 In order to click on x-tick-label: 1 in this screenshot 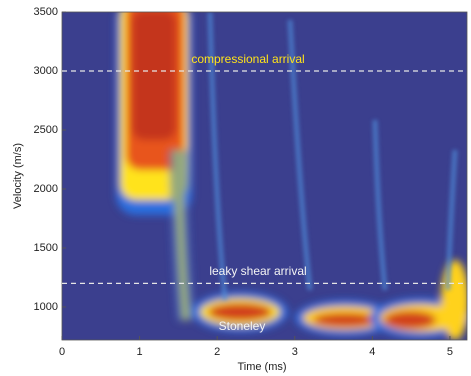, I will do `click(140, 352)`.